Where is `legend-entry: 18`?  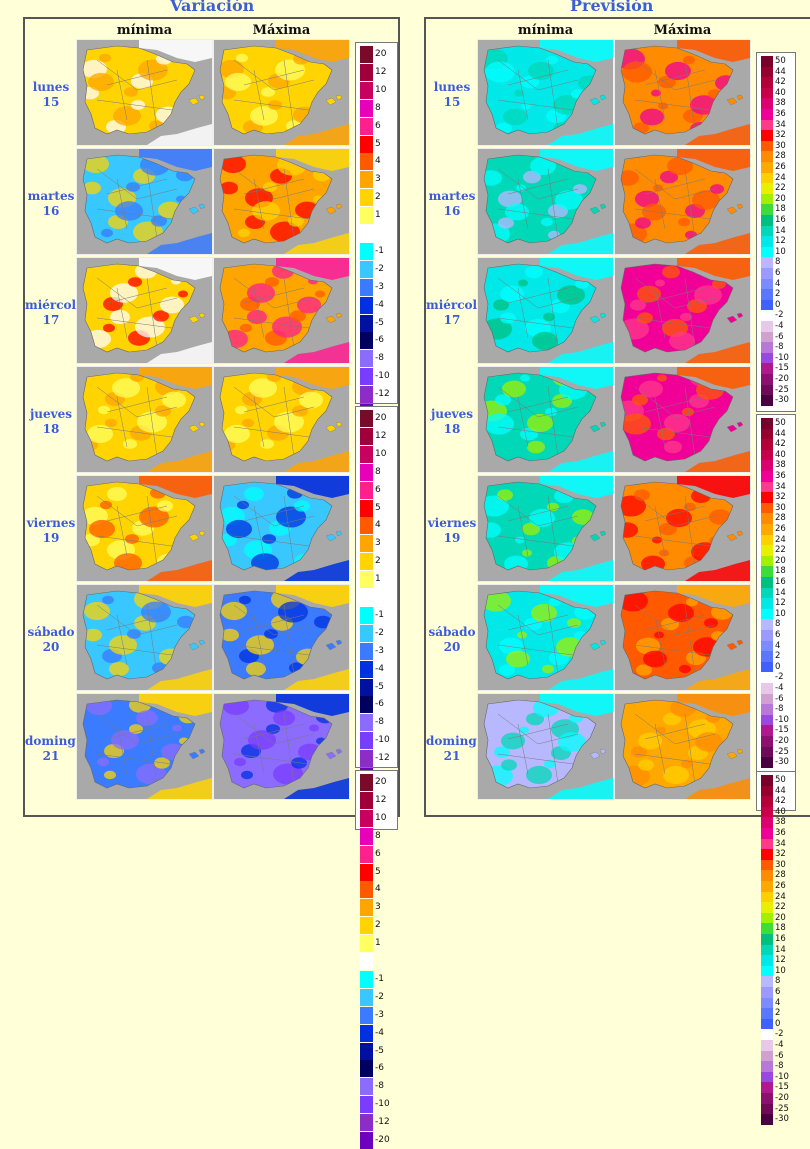
legend-entry: 18 is located at coordinates (779, 209).